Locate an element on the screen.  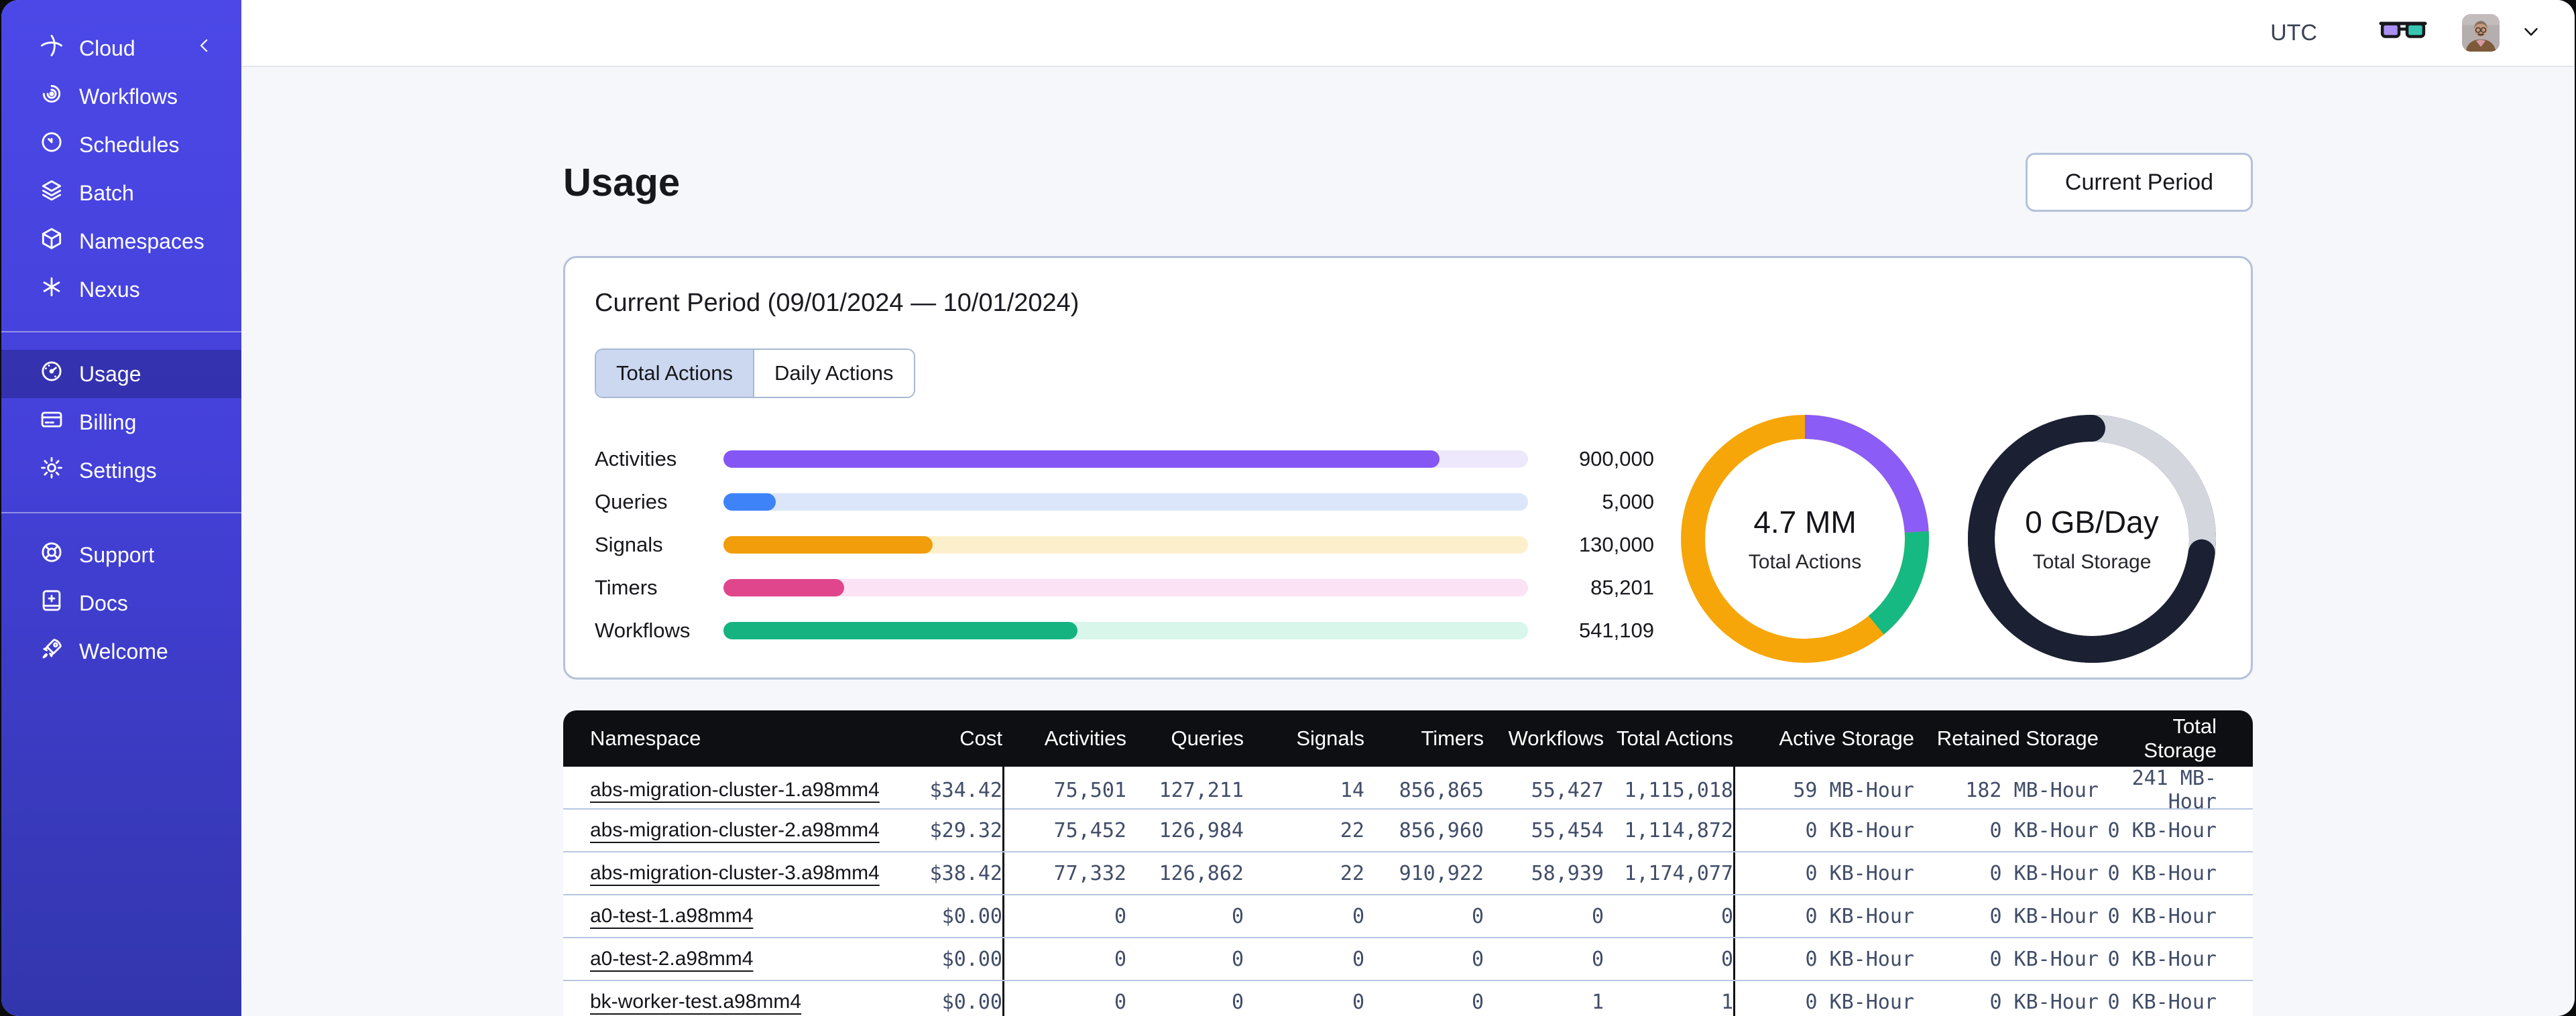
sidebar-item-settings: Settings is located at coordinates (121, 471).